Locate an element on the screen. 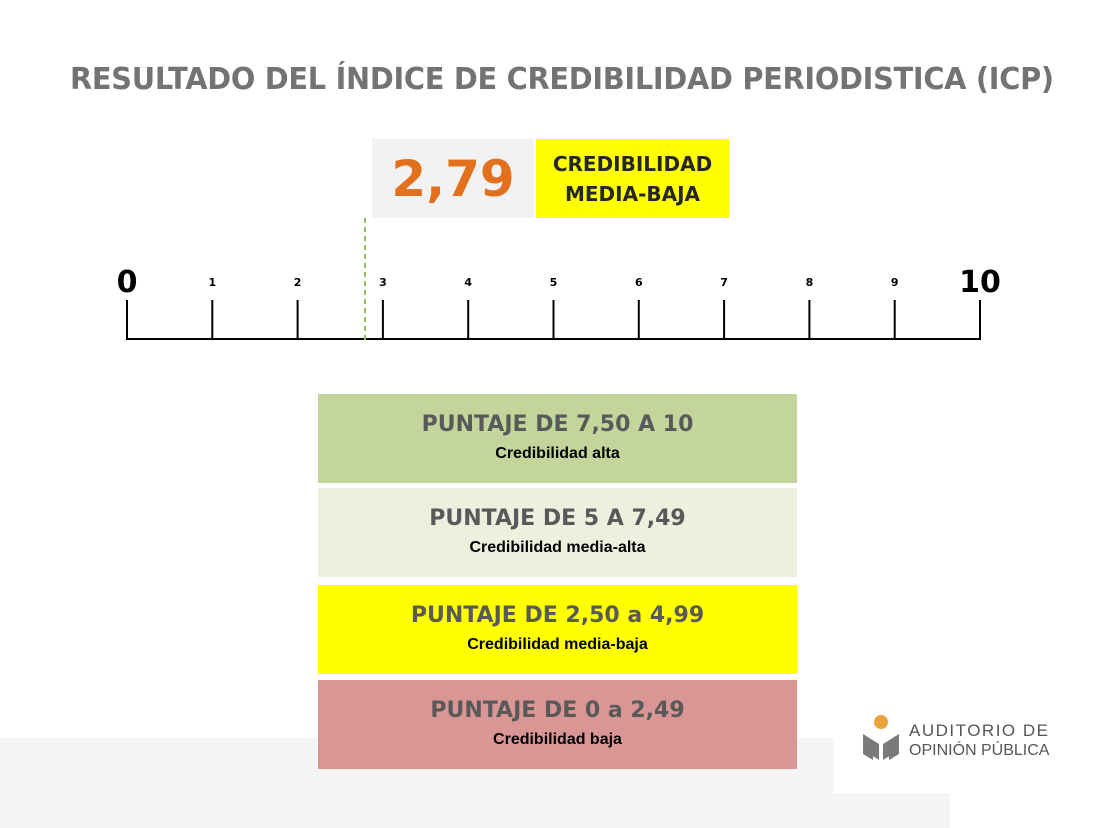 Image resolution: width=1108 pixels, height=828 pixels. legend-label: Credibilidad media-alta is located at coordinates (557, 547).